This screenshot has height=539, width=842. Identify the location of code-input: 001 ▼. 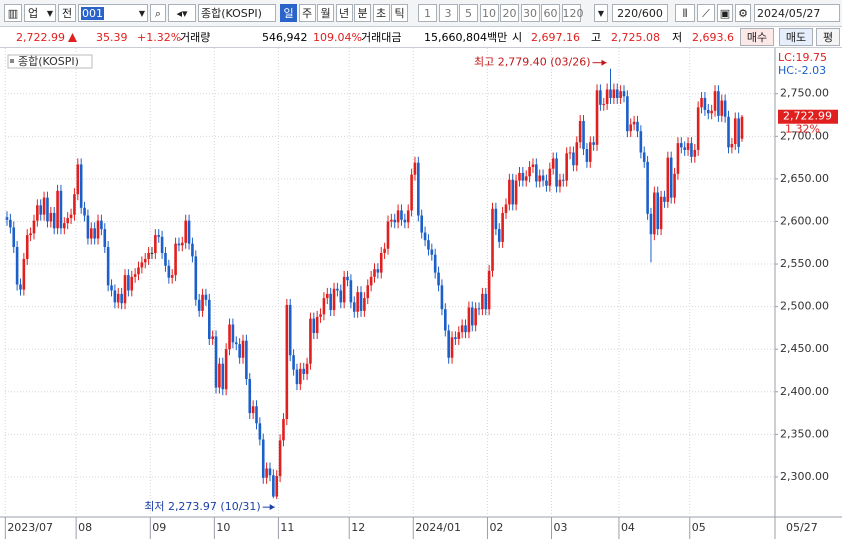
(113, 13).